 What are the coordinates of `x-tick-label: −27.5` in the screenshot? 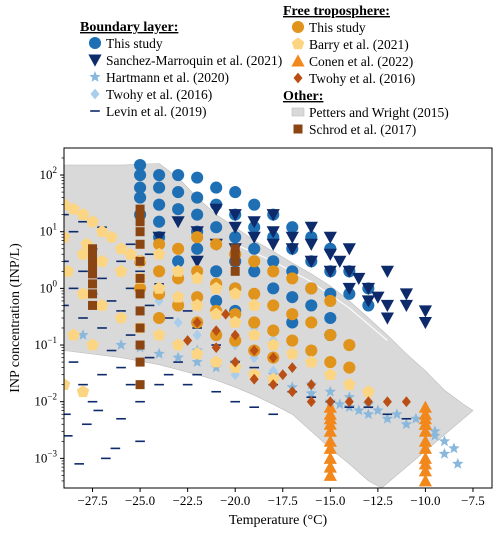 It's located at (92, 500).